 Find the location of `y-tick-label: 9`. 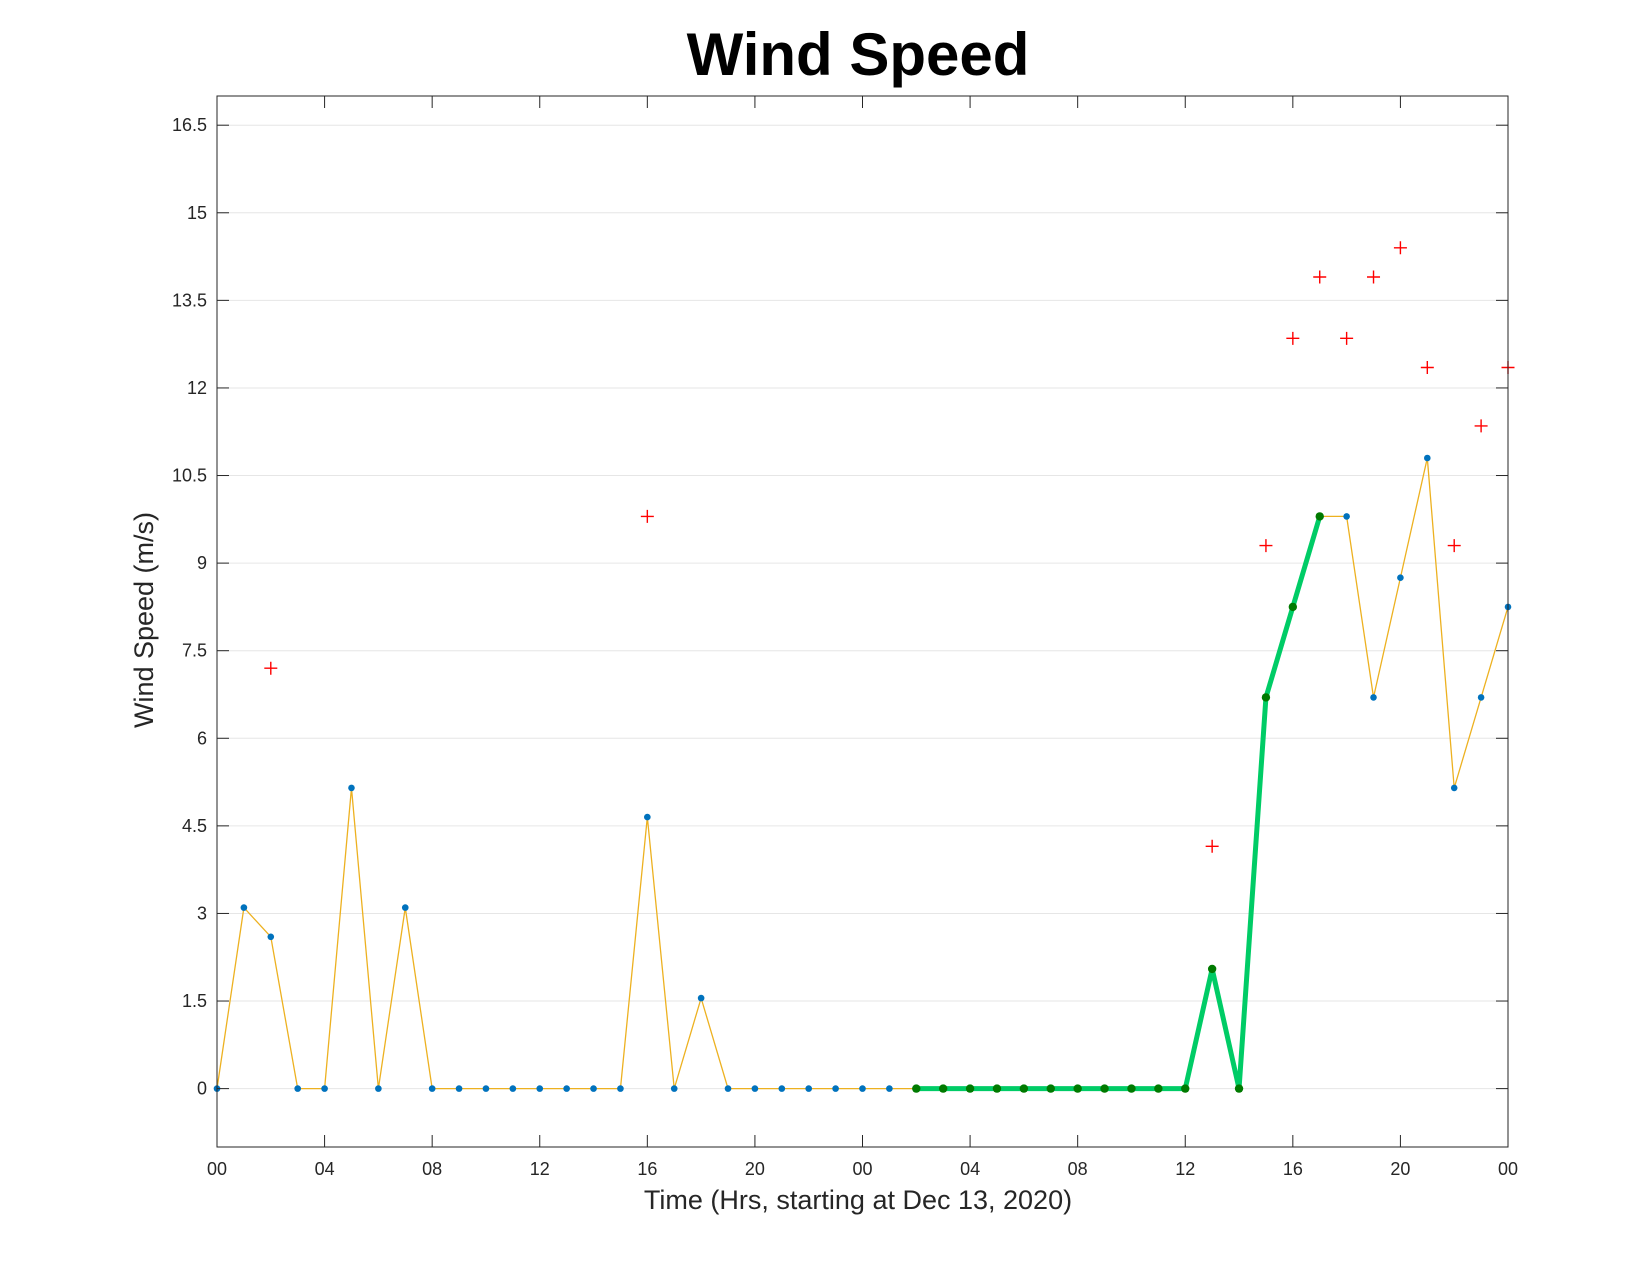

y-tick-label: 9 is located at coordinates (202, 563).